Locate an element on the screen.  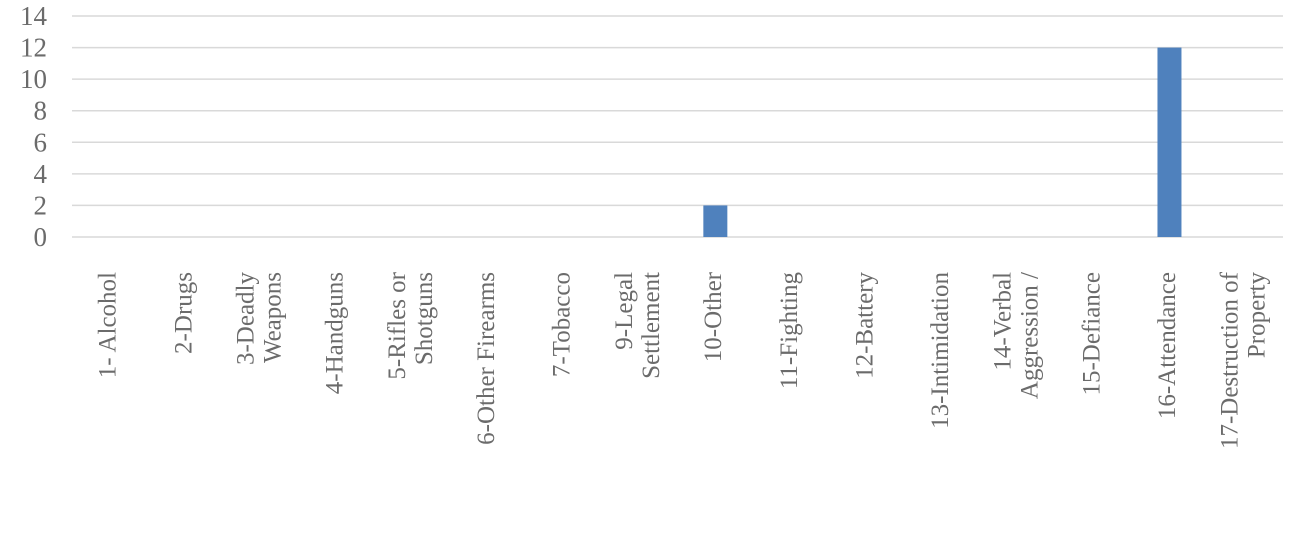
x-tick-label-line: Shotguns is located at coordinates (424, 318).